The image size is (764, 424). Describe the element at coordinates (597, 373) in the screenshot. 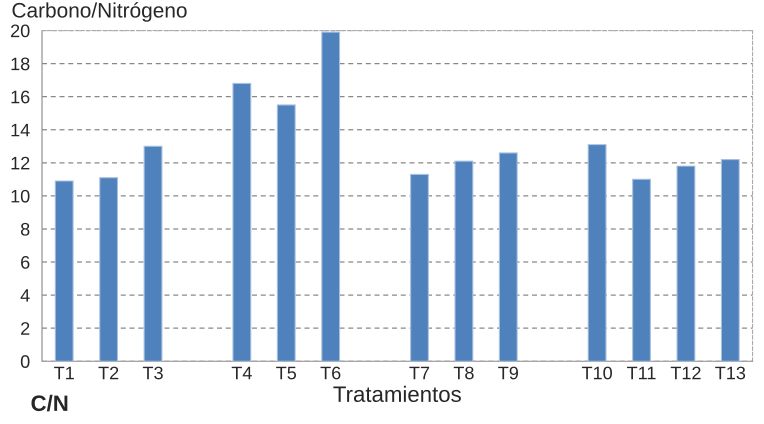

I see `x-tick-label: T10` at that location.